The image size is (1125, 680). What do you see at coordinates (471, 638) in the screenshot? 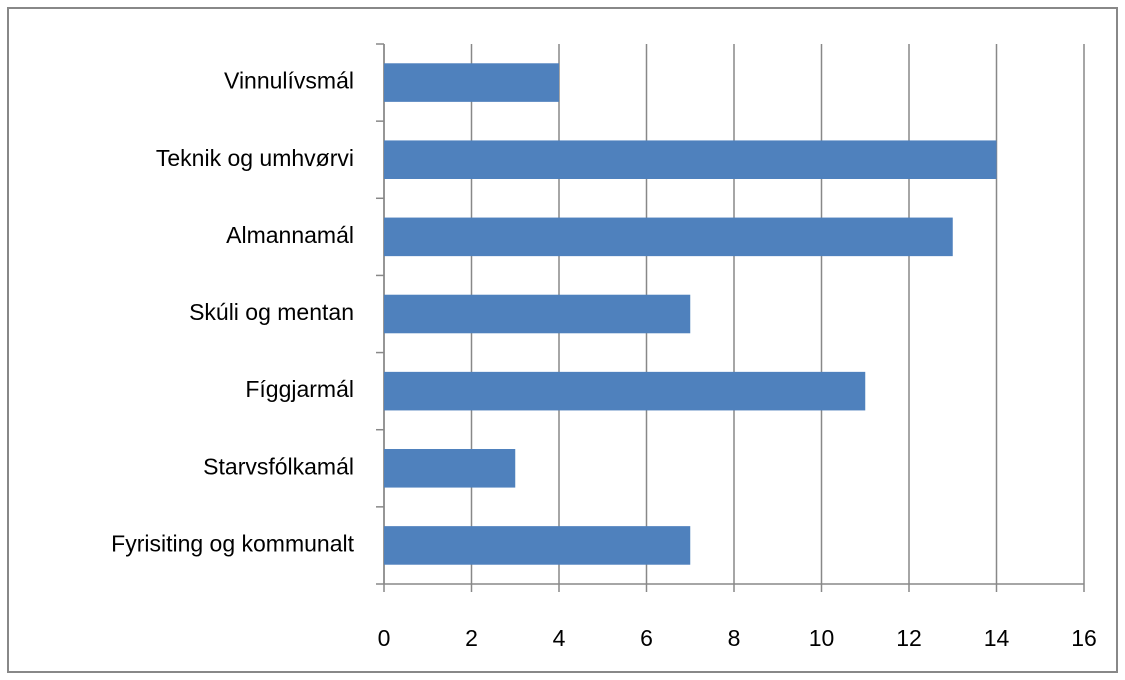
I see `x-tick-label: 2` at bounding box center [471, 638].